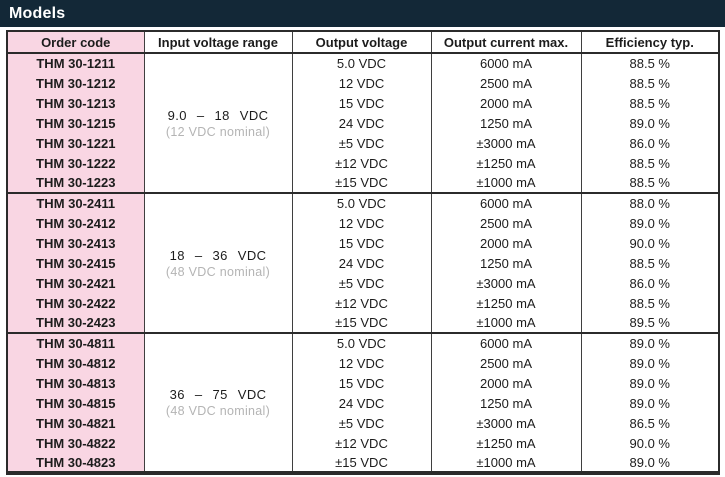 This screenshot has height=477, width=725. Describe the element at coordinates (218, 42) in the screenshot. I see `header-input-voltage-range: Input voltage range` at that location.